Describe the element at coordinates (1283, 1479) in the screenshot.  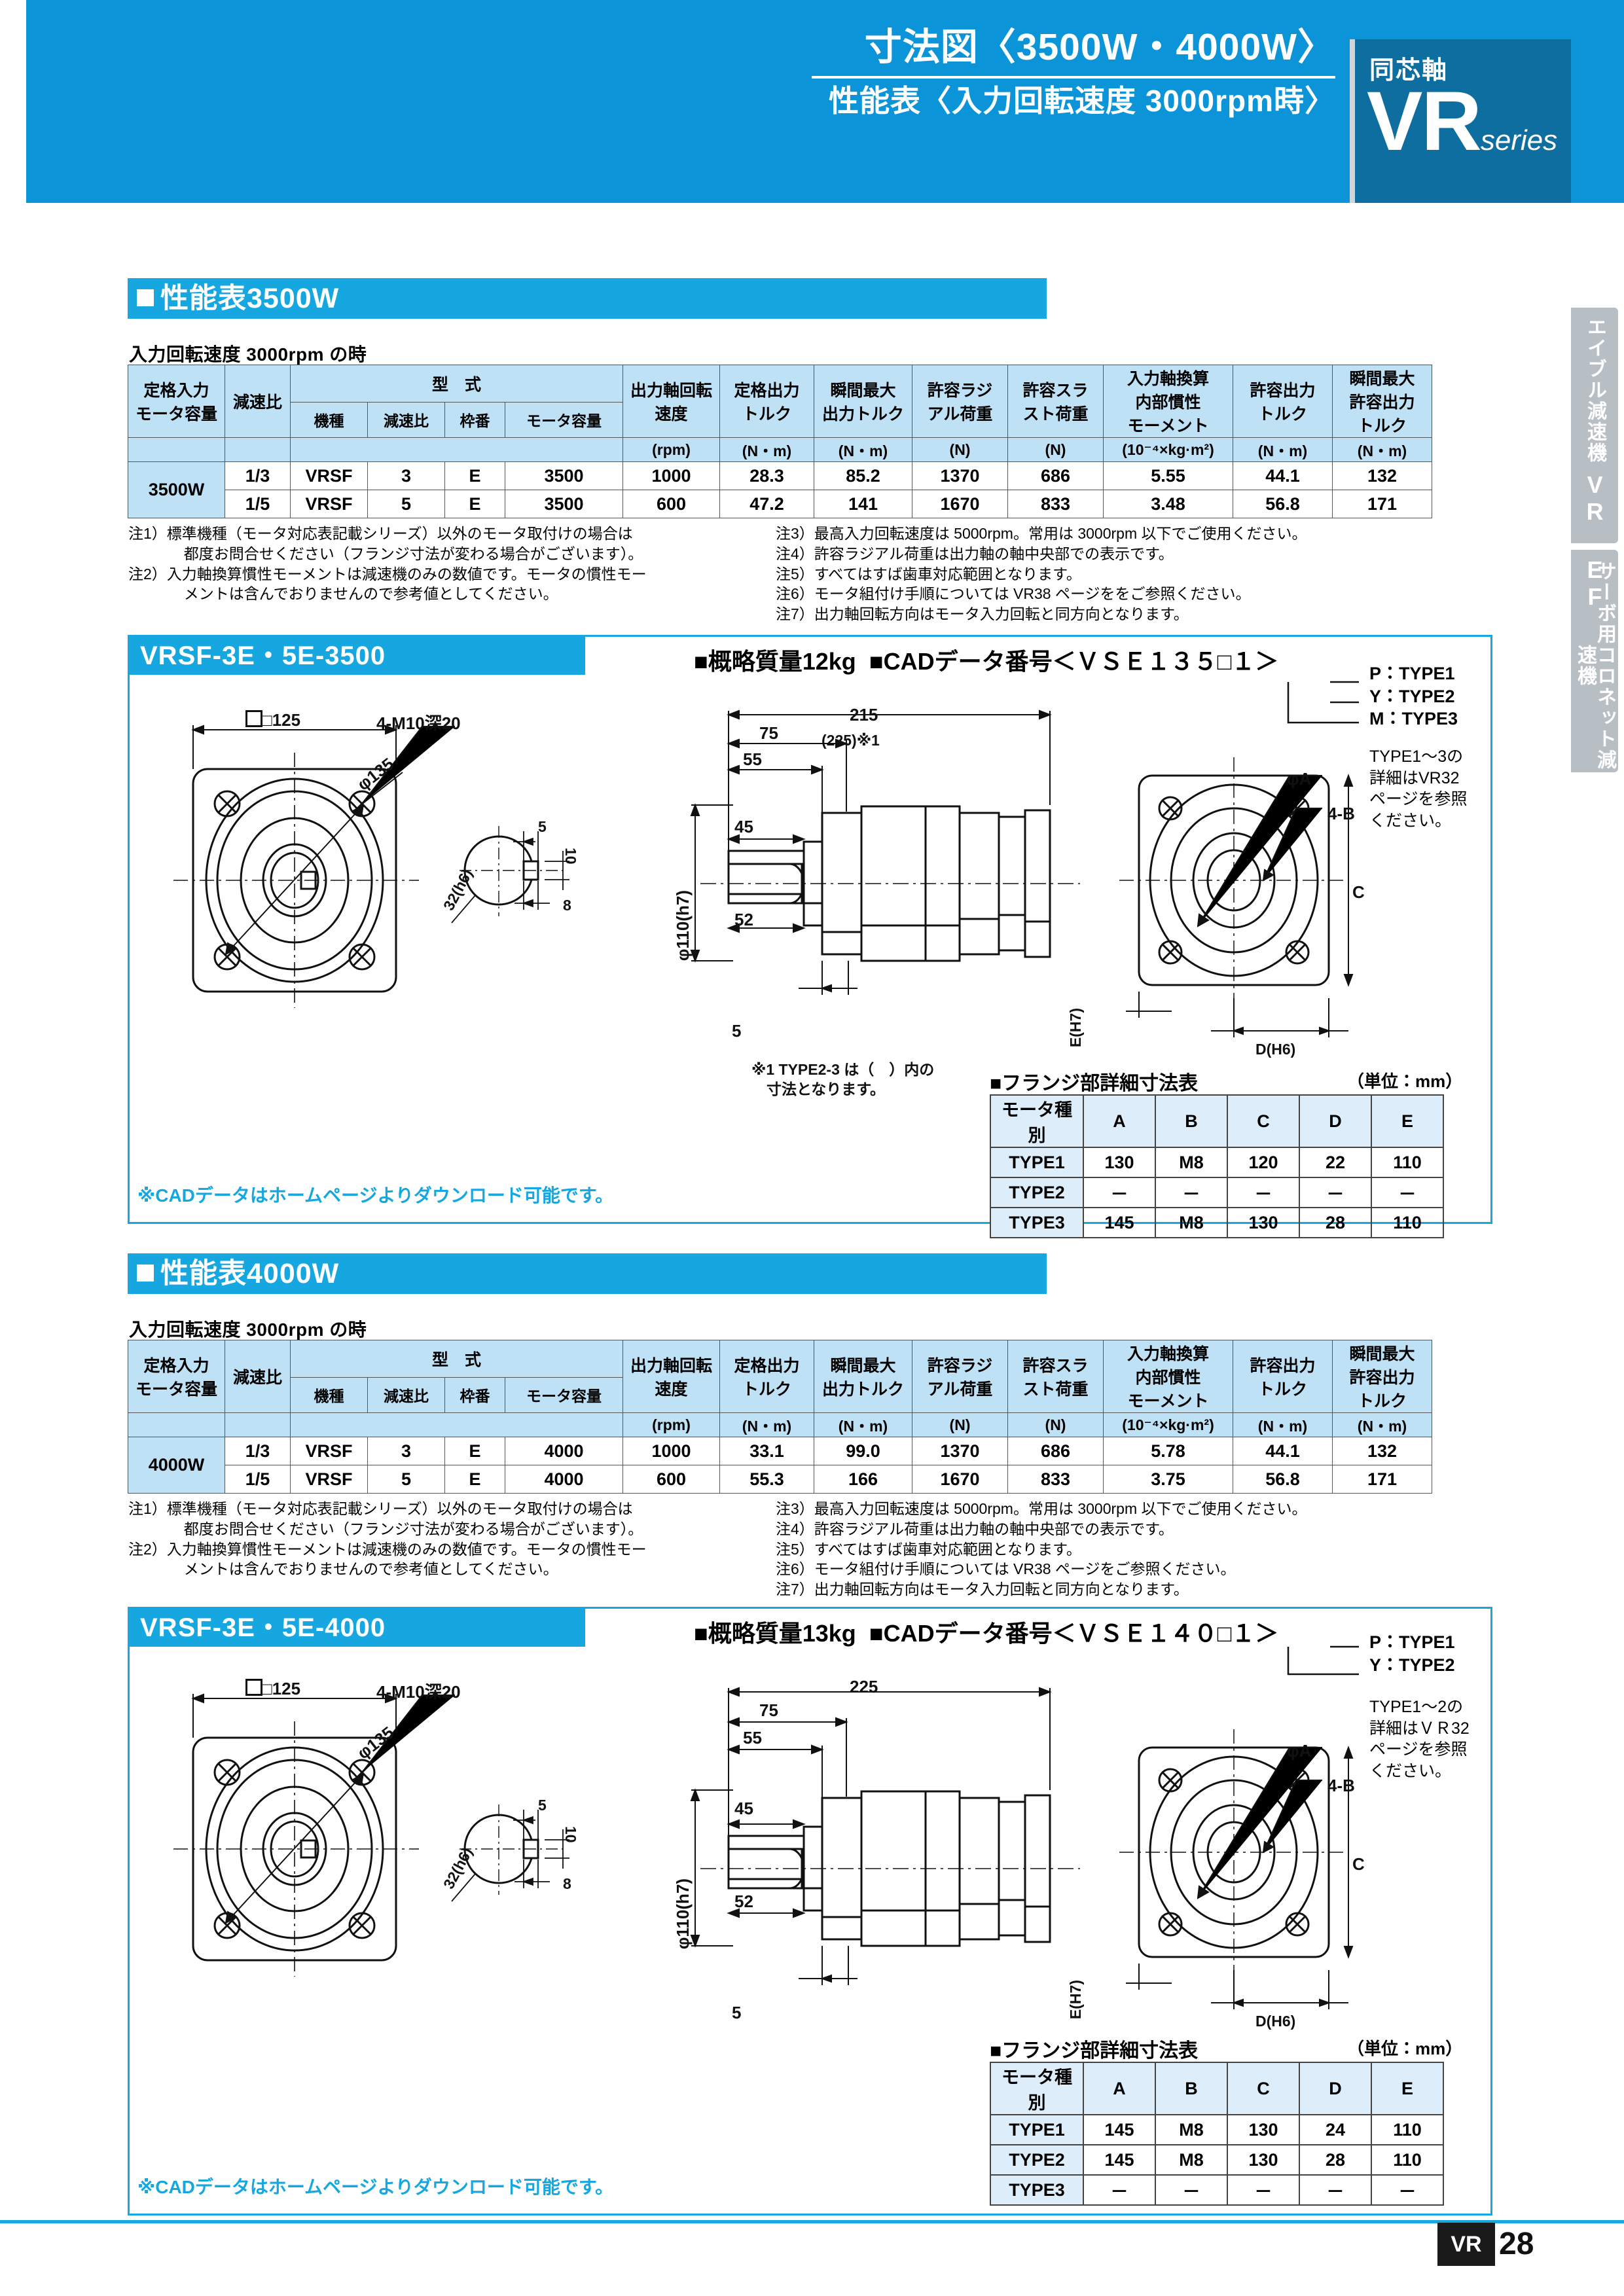
I see `cell-allow-torque: 56.8` at that location.